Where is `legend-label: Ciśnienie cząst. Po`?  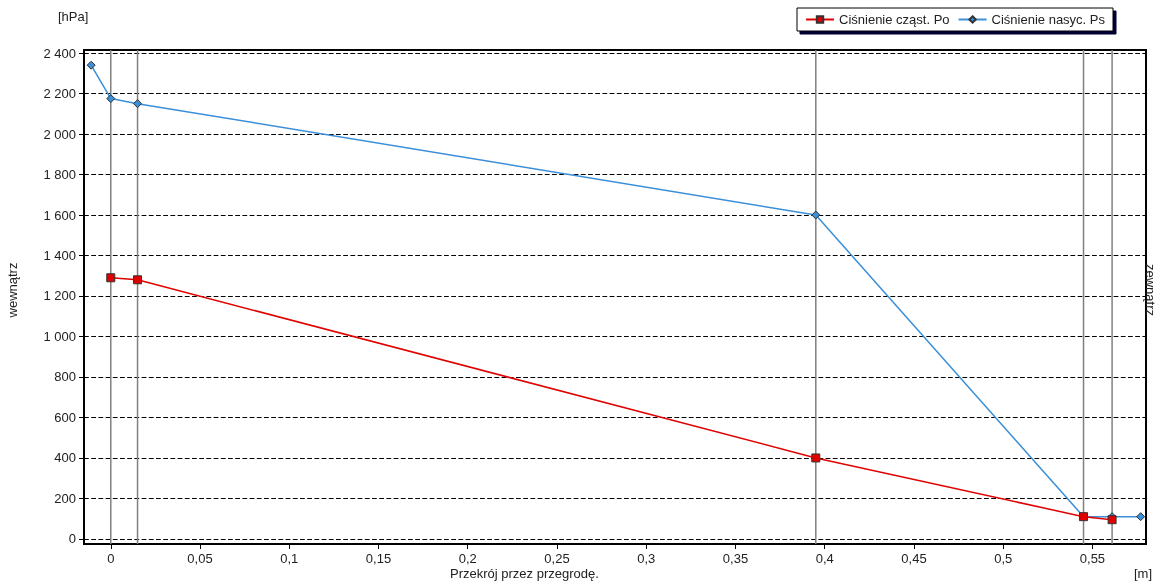 legend-label: Ciśnienie cząst. Po is located at coordinates (894, 19).